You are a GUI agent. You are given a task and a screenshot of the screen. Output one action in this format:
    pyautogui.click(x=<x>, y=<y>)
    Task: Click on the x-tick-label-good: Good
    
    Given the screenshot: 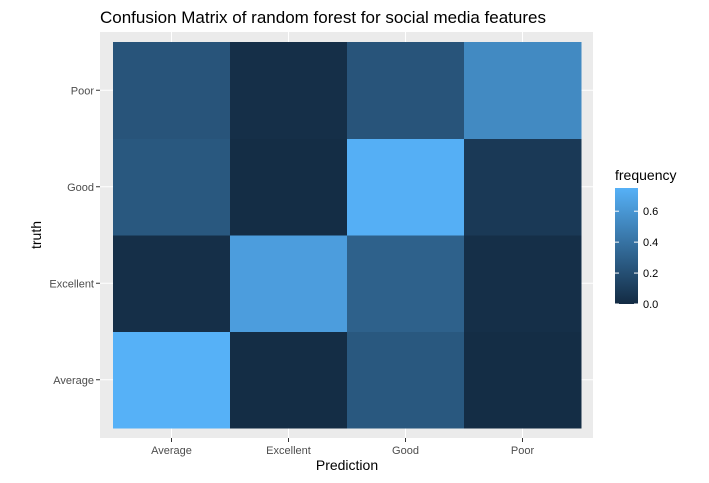 What is the action you would take?
    pyautogui.click(x=405, y=451)
    